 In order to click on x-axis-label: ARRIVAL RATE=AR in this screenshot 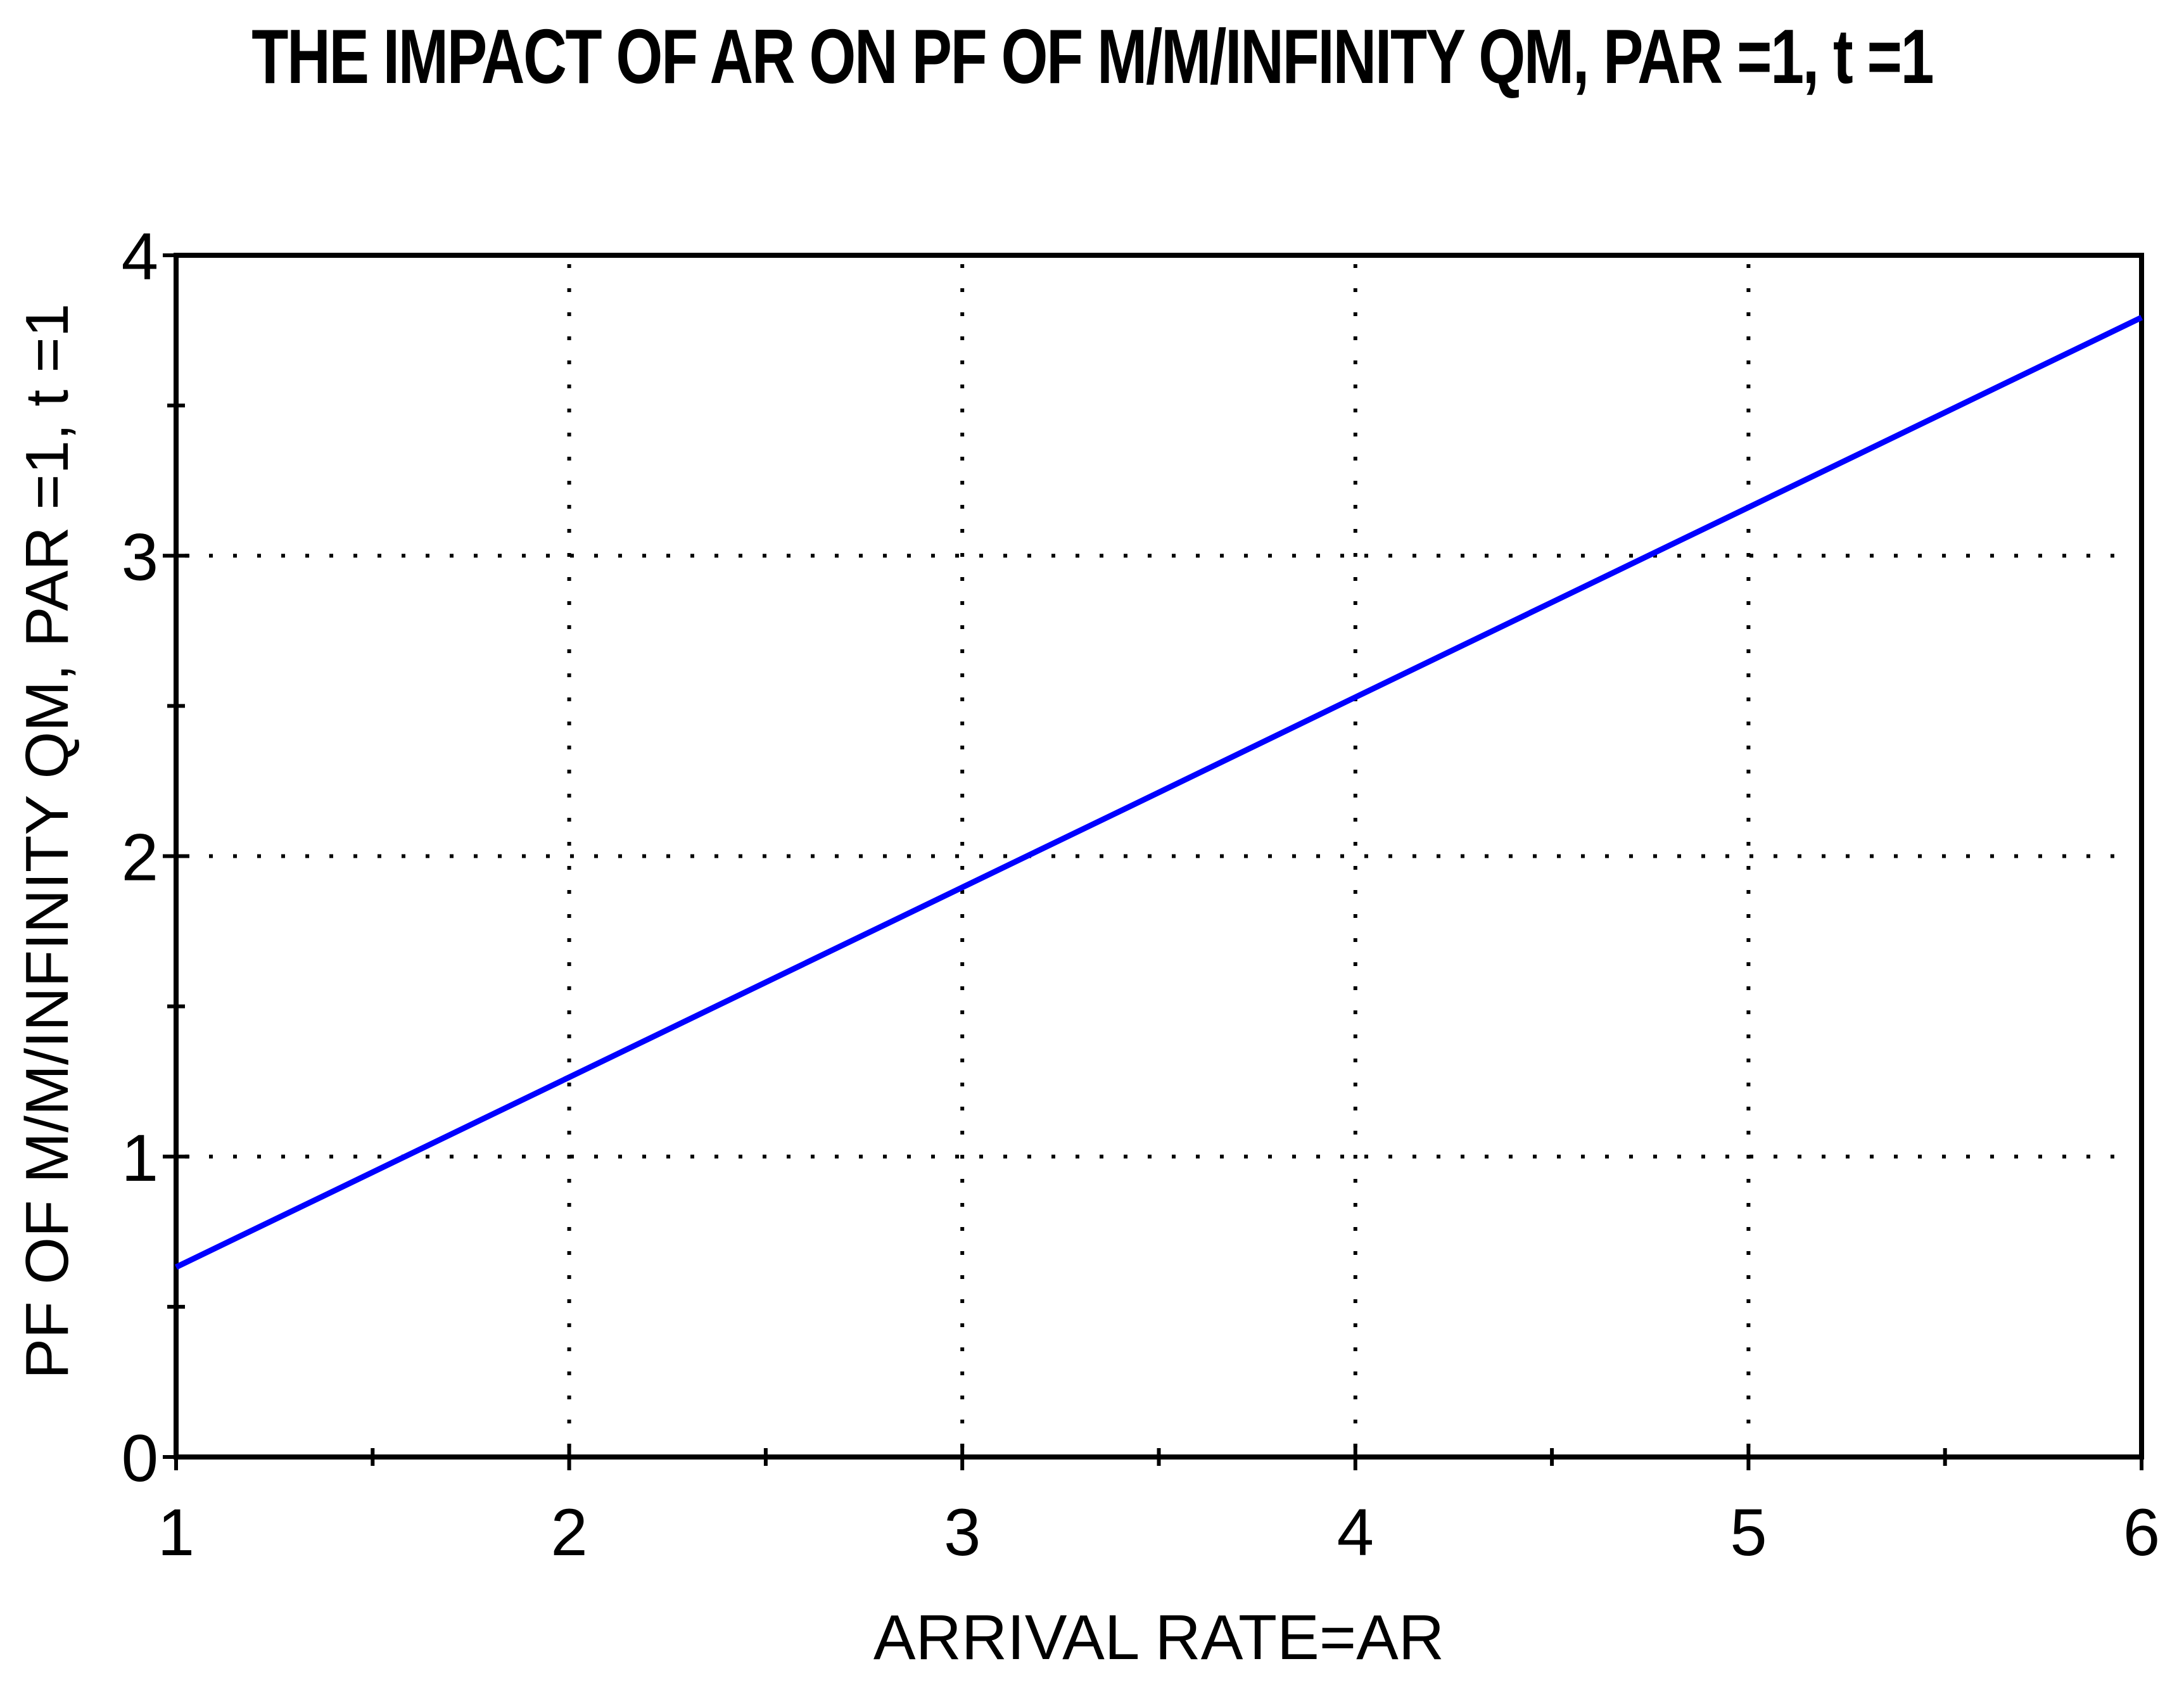, I will do `click(1159, 1637)`.